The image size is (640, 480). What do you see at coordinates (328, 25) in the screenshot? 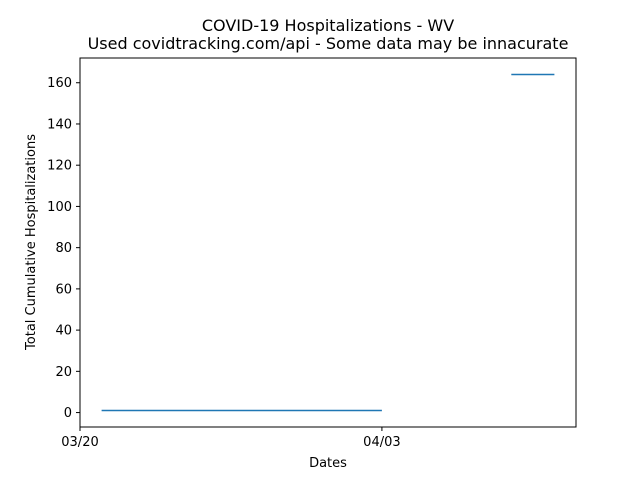
I see `chart-title: COVID-19 Hospitalizations - WV` at bounding box center [328, 25].